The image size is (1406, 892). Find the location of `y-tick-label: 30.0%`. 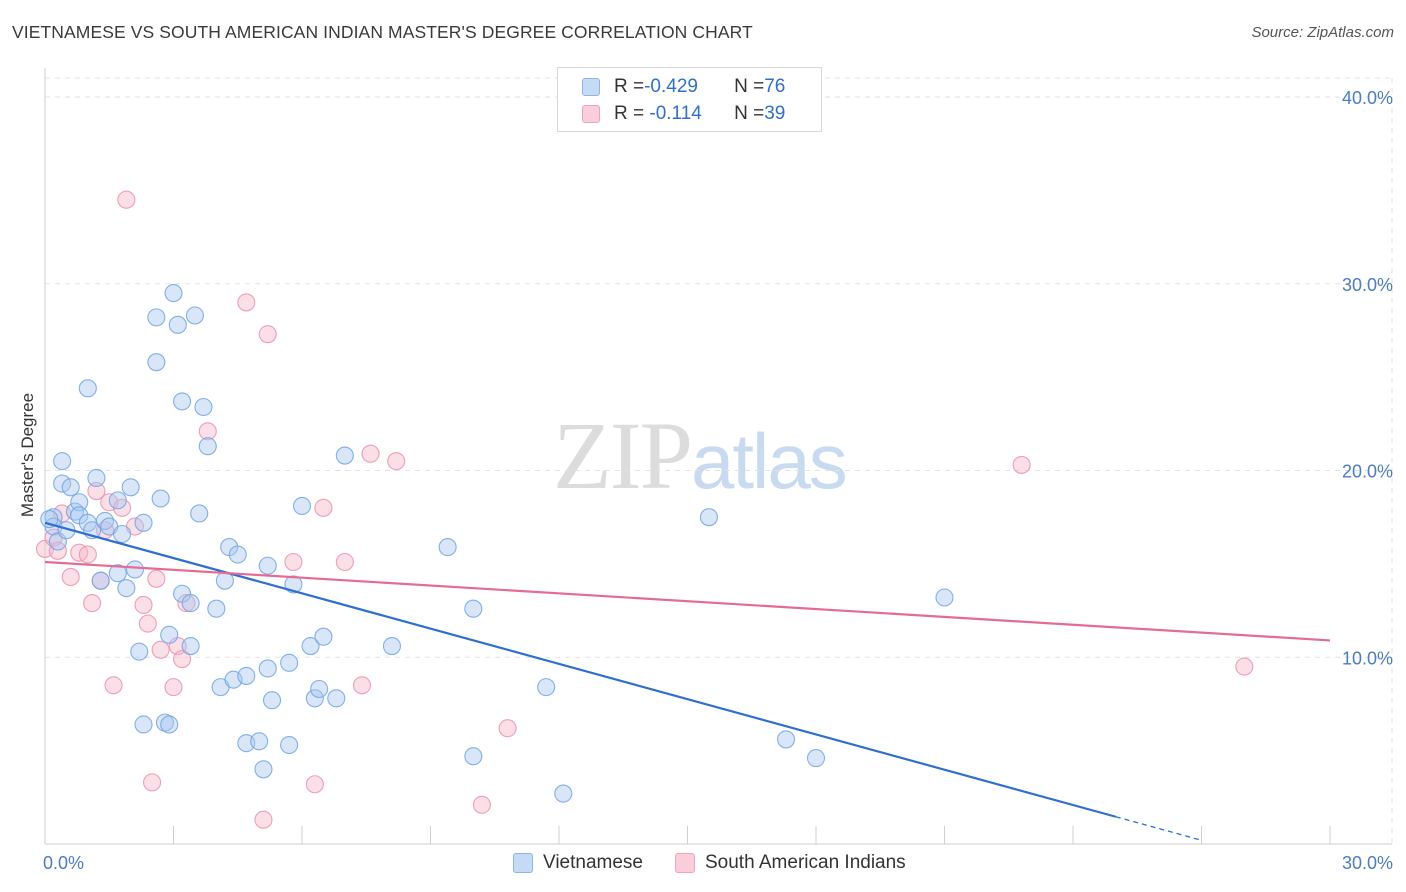

y-tick-label: 30.0% is located at coordinates (1367, 285).